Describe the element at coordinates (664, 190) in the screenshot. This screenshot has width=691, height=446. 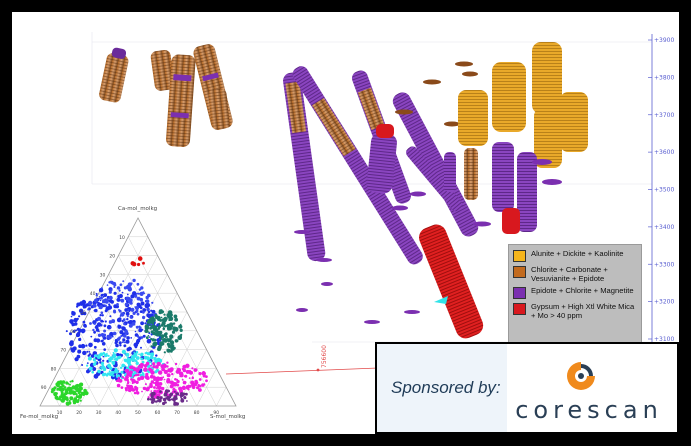
I see `depth-tick-label: +3500` at that location.